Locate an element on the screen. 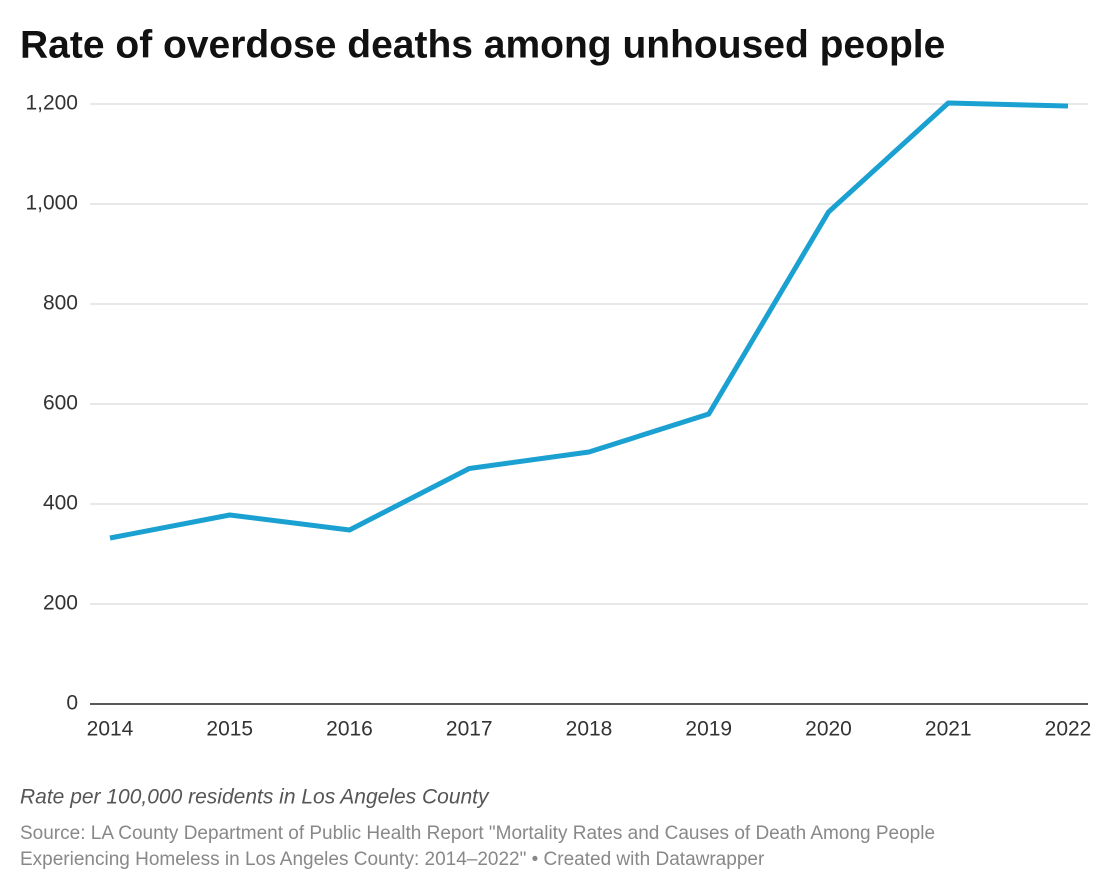  y-tick-label: 400 is located at coordinates (60, 503).